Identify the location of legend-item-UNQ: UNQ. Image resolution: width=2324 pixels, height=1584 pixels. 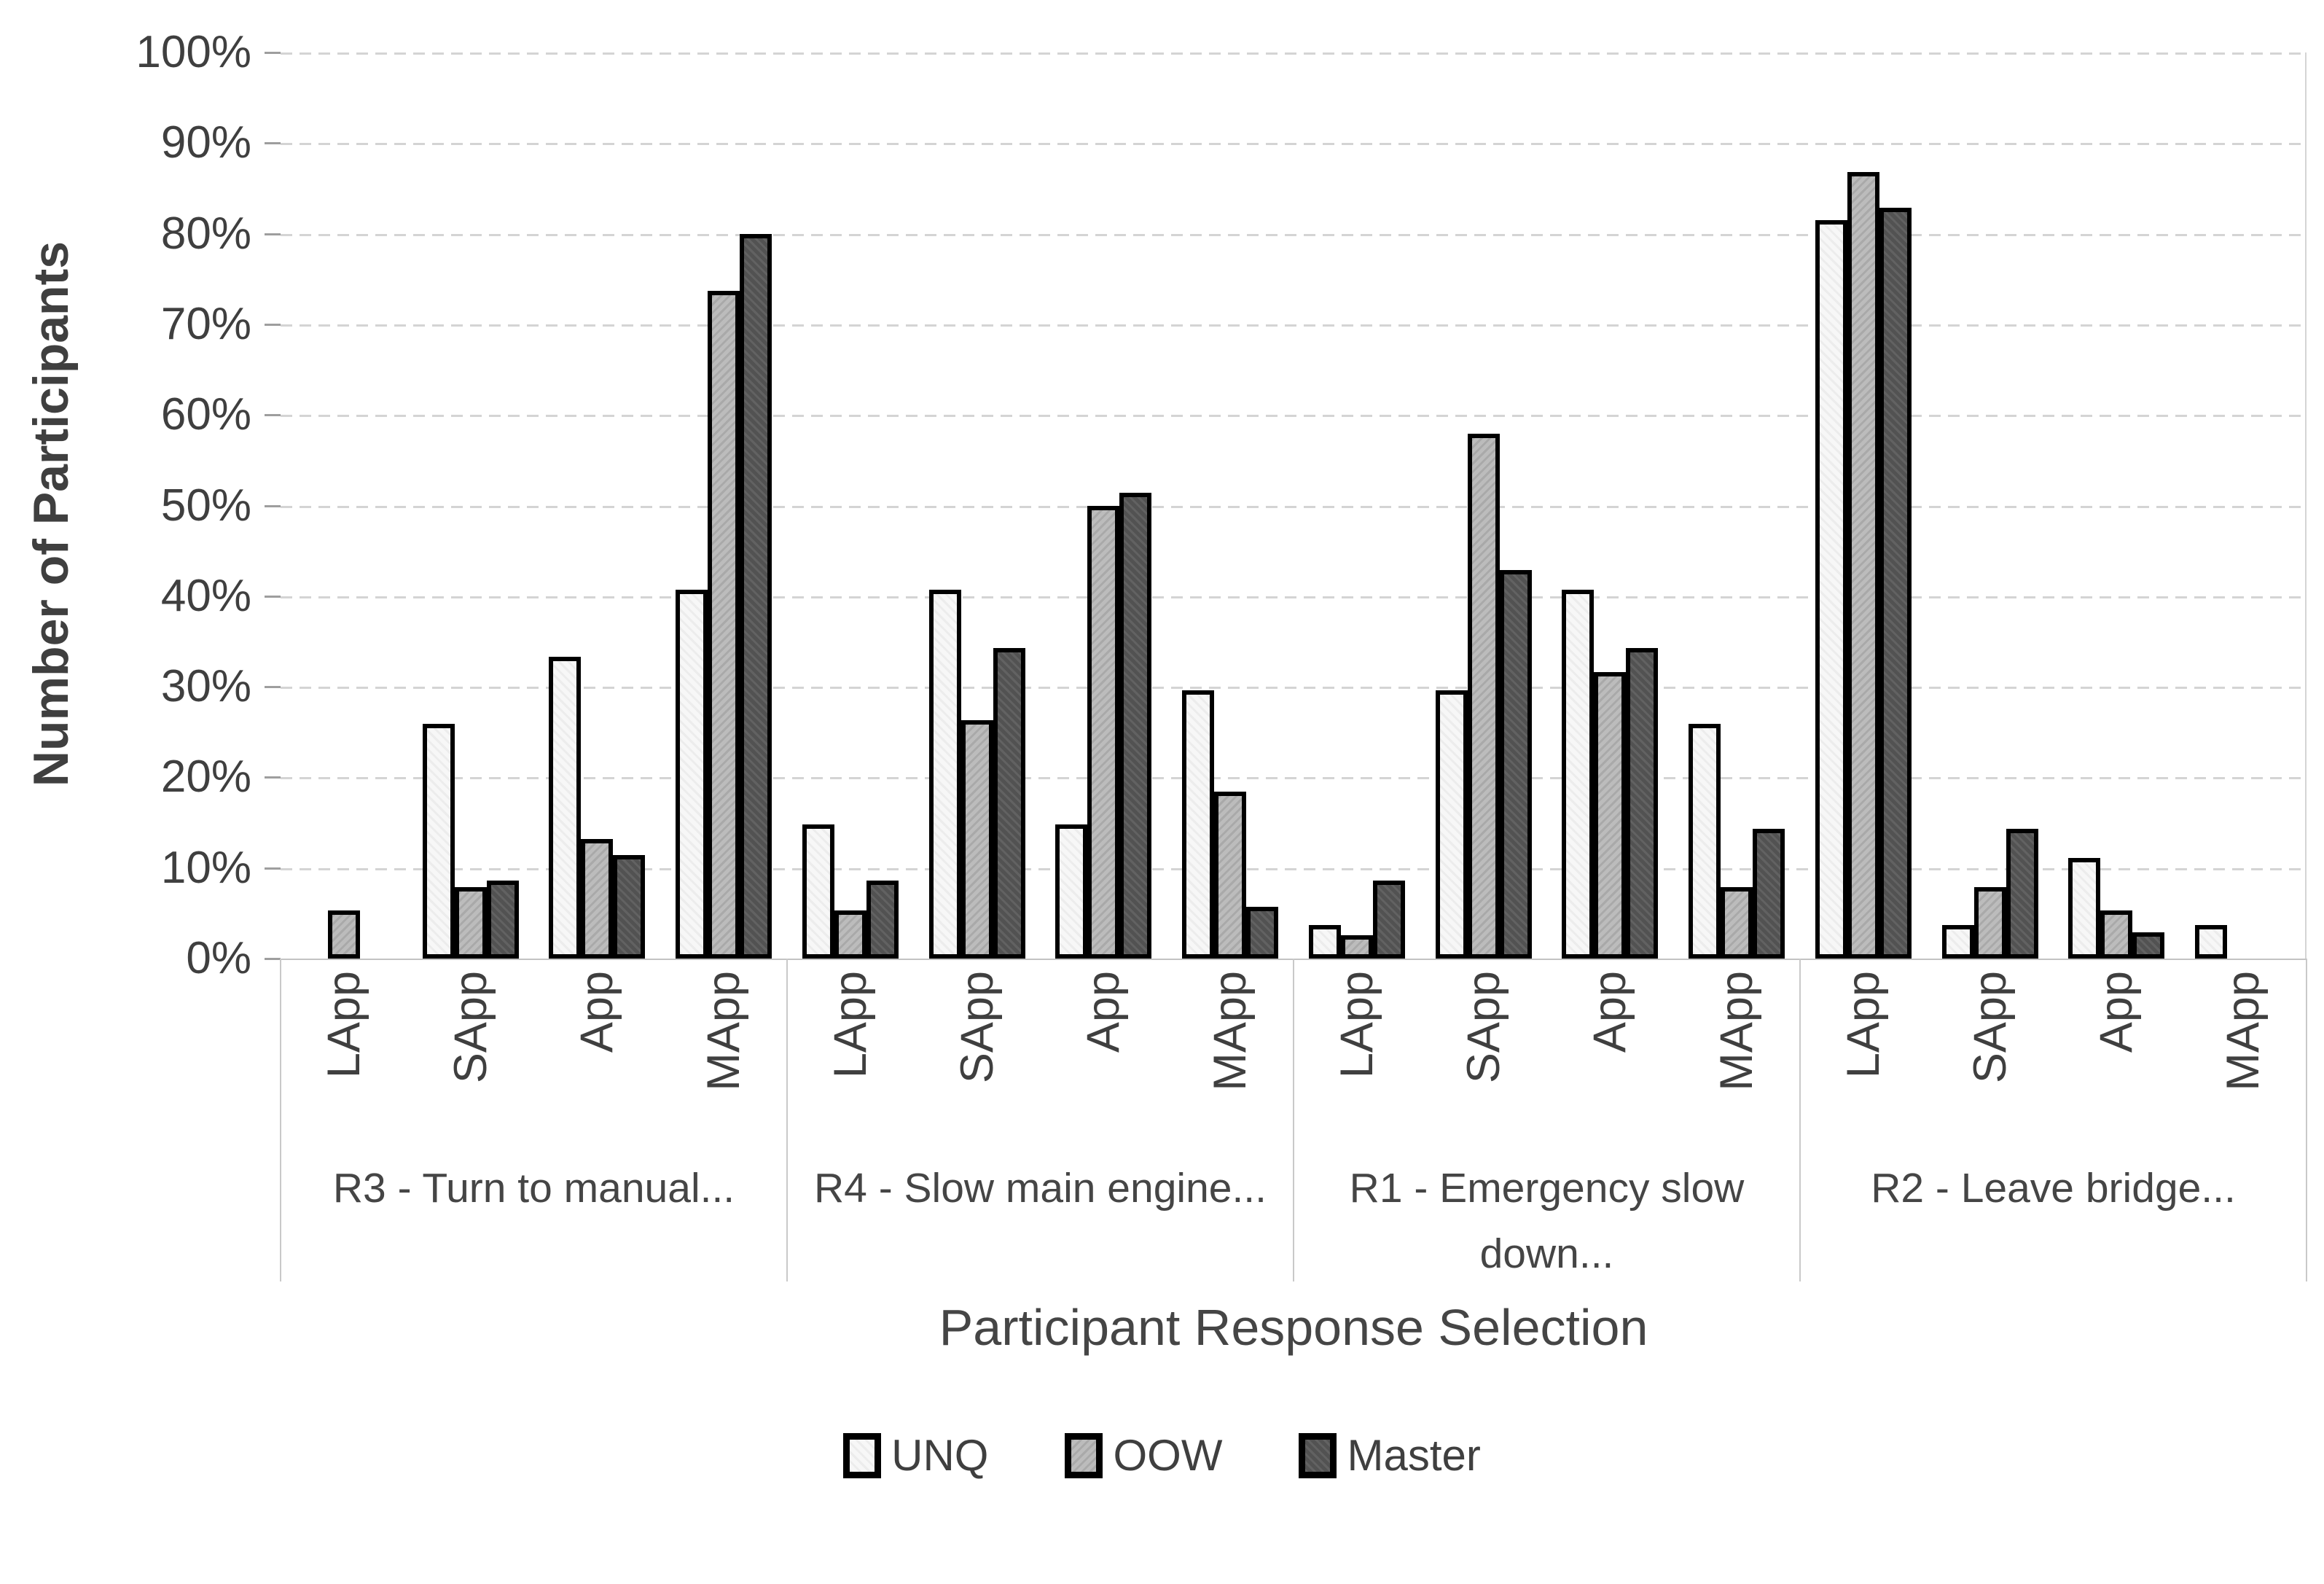
(916, 1455).